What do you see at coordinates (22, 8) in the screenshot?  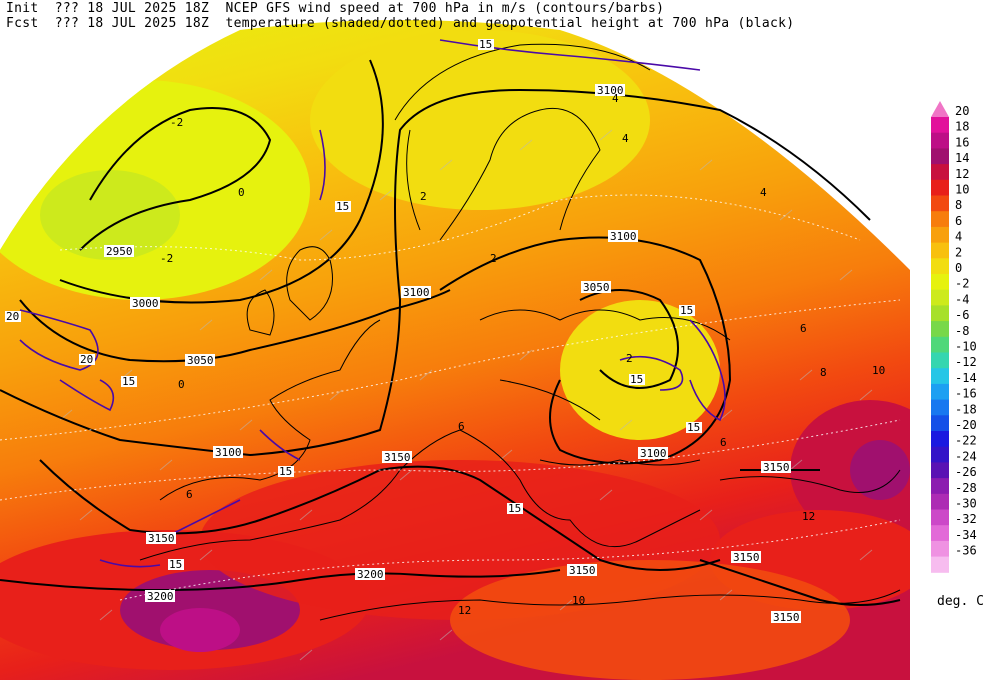 I see `init-label: Init` at bounding box center [22, 8].